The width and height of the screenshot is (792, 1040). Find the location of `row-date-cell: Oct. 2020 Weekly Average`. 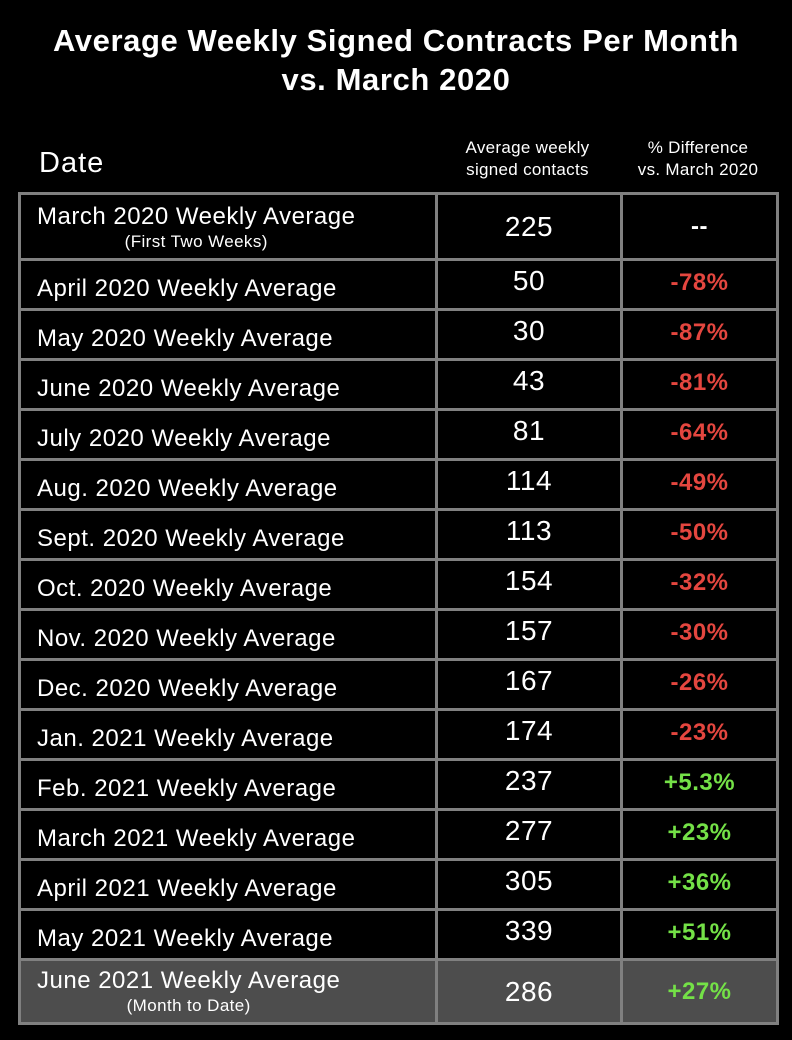

row-date-cell: Oct. 2020 Weekly Average is located at coordinates (228, 584).